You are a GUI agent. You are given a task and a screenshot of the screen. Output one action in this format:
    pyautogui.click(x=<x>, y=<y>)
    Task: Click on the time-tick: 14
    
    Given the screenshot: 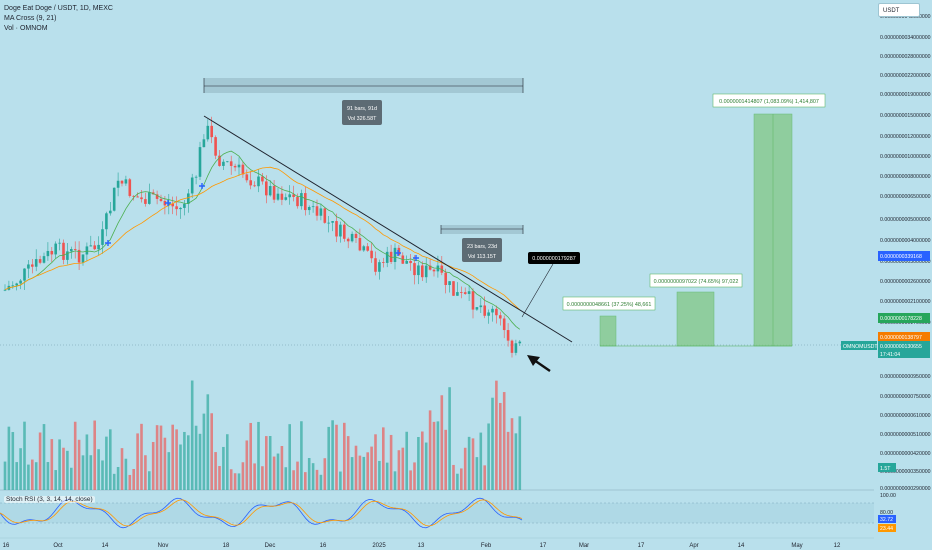 What is the action you would take?
    pyautogui.click(x=105, y=546)
    